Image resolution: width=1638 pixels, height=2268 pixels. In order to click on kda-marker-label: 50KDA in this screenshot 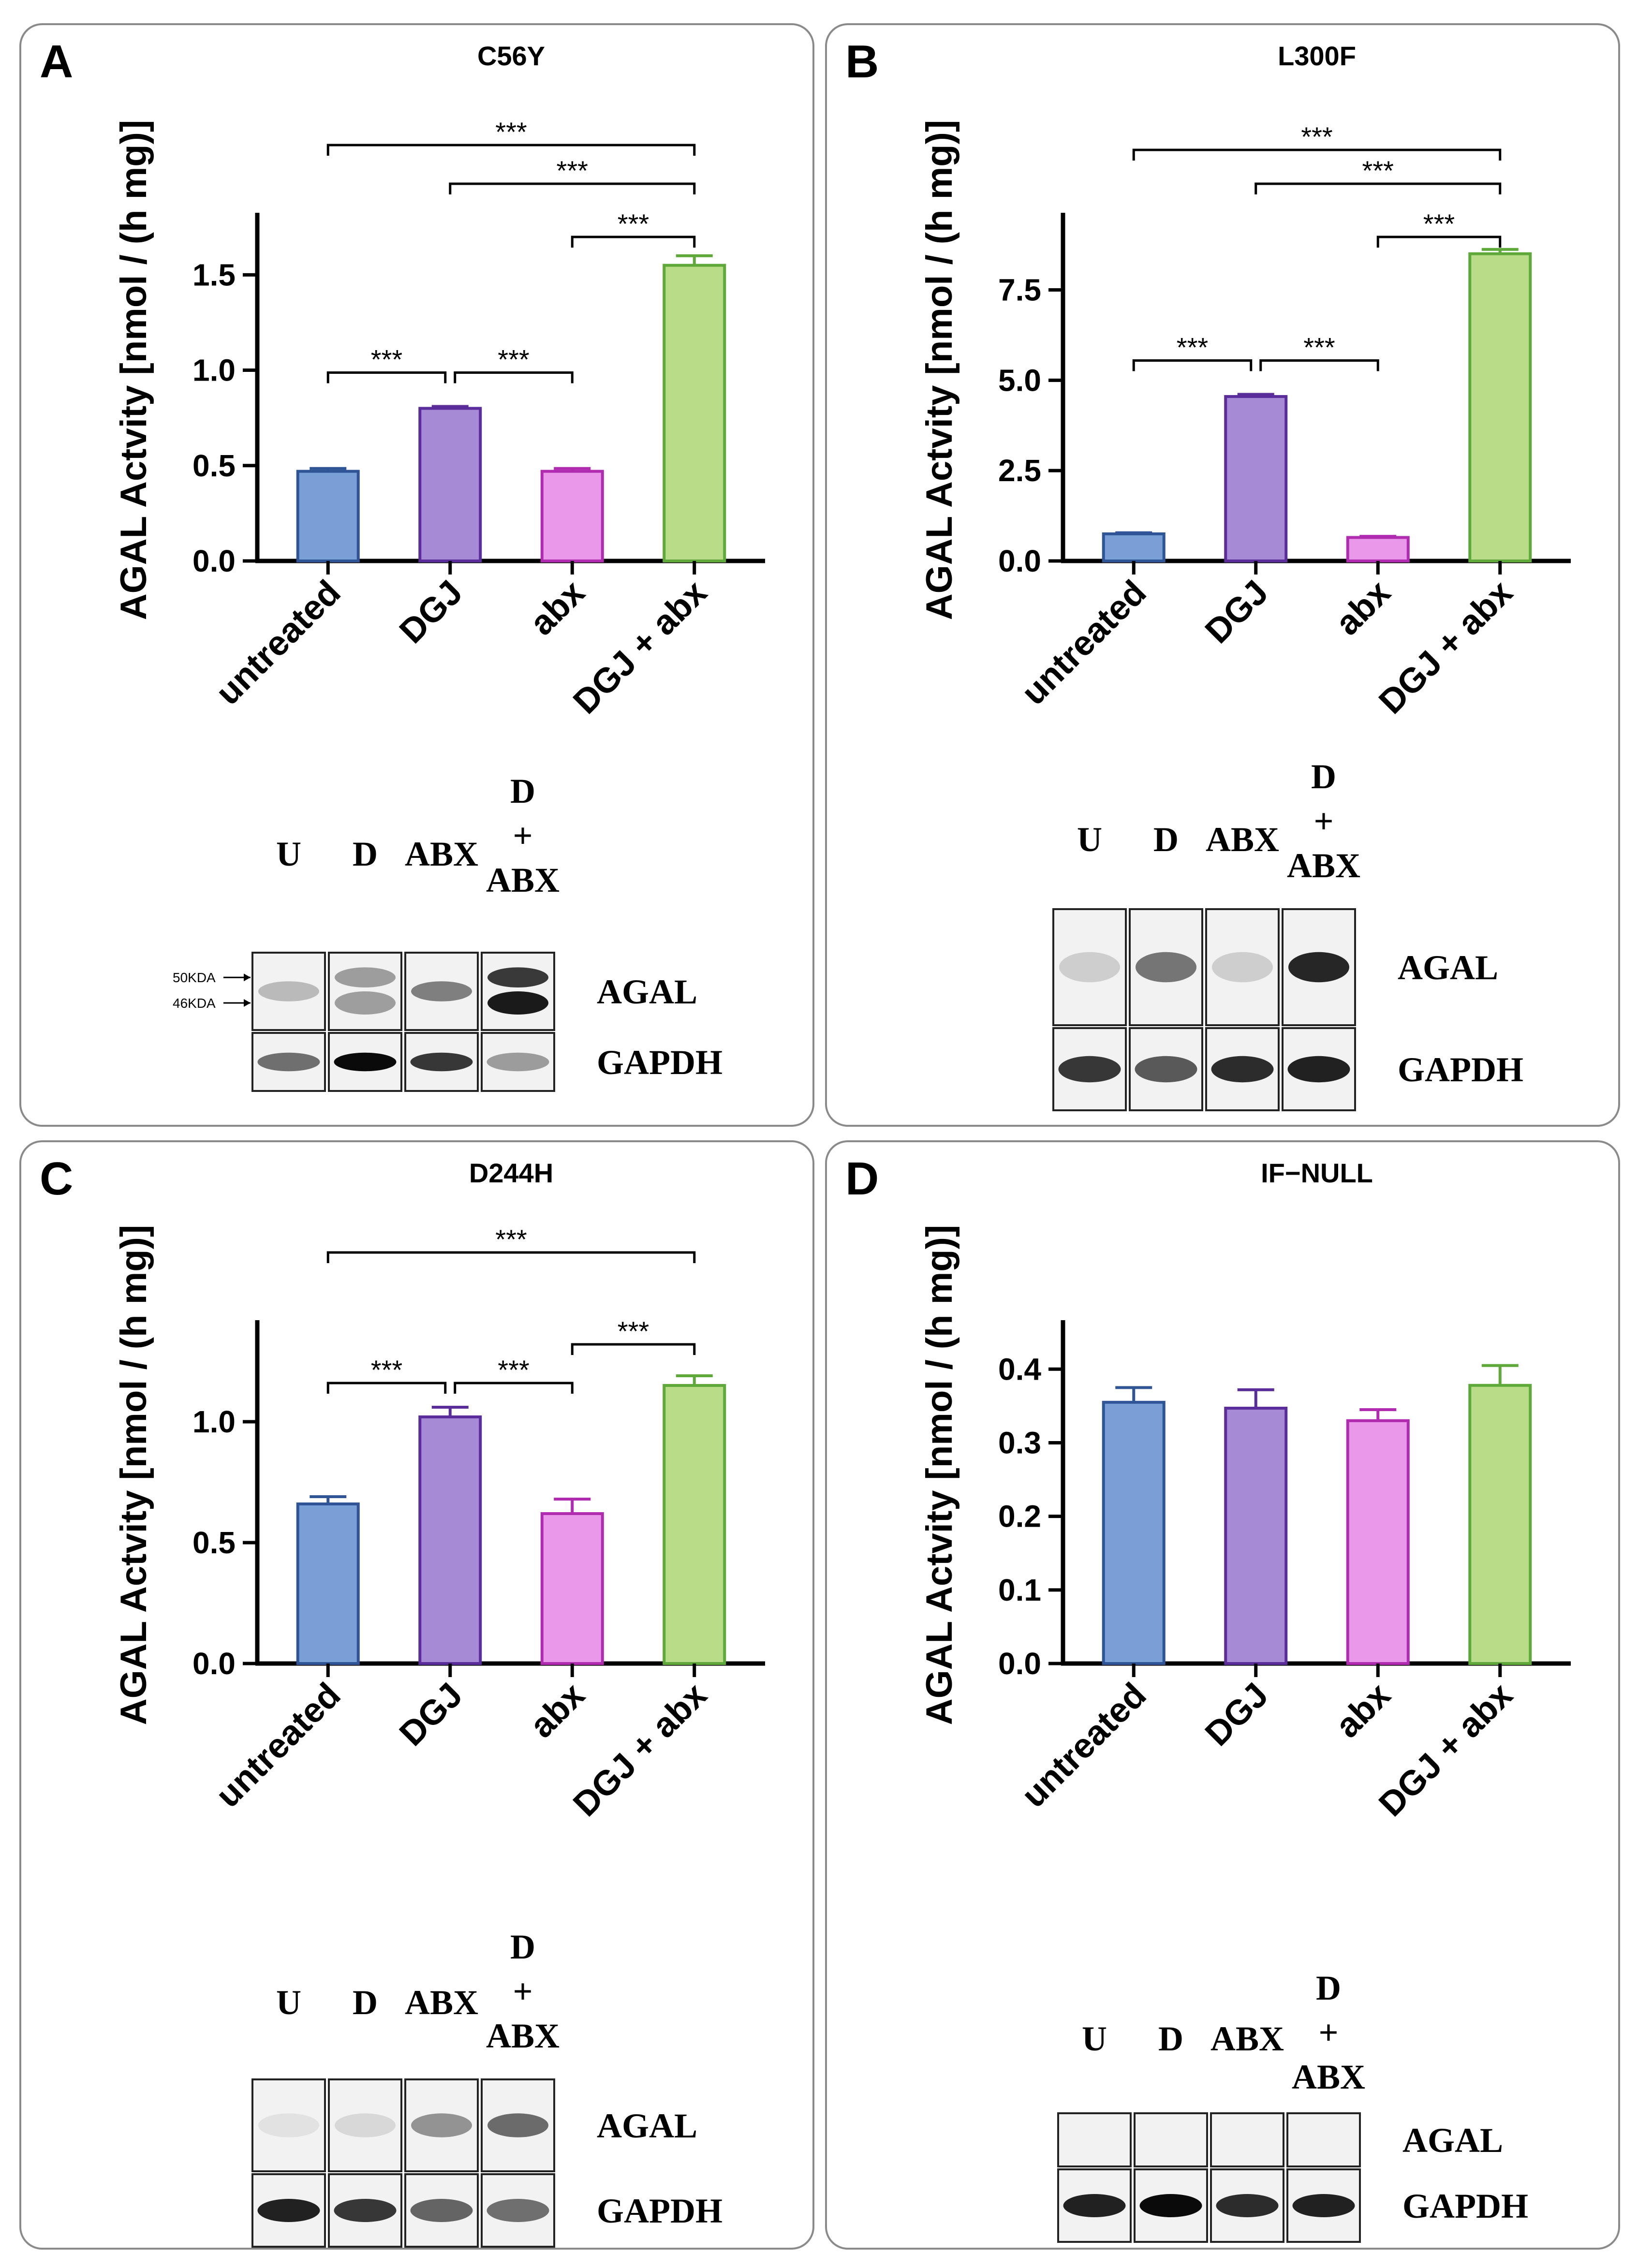, I will do `click(195, 977)`.